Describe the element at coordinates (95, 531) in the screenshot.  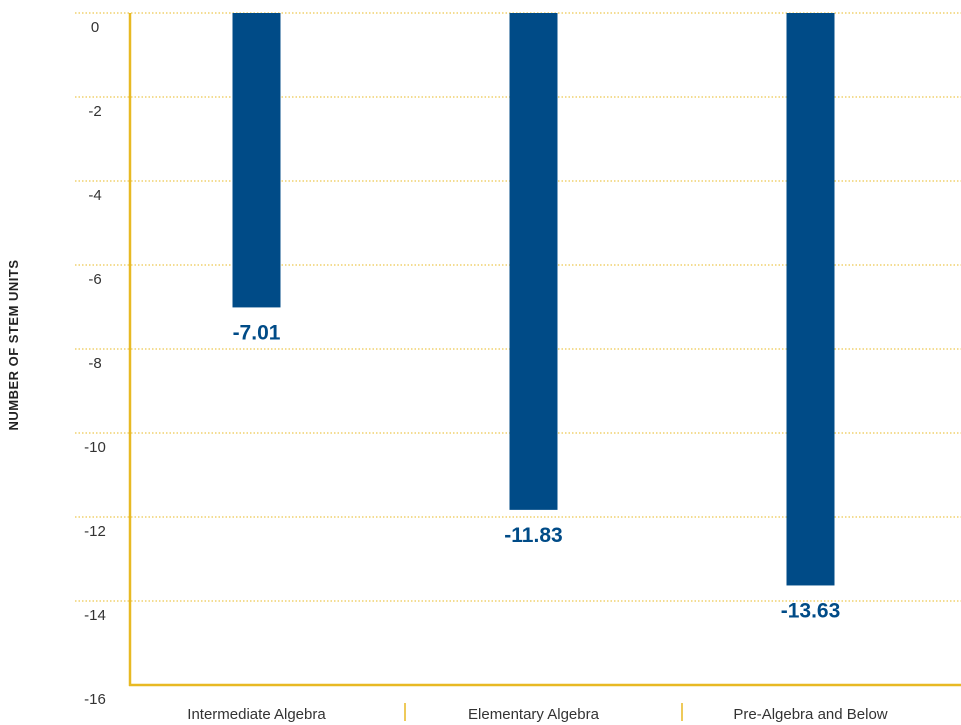
I see `y-tick-label: -12` at that location.